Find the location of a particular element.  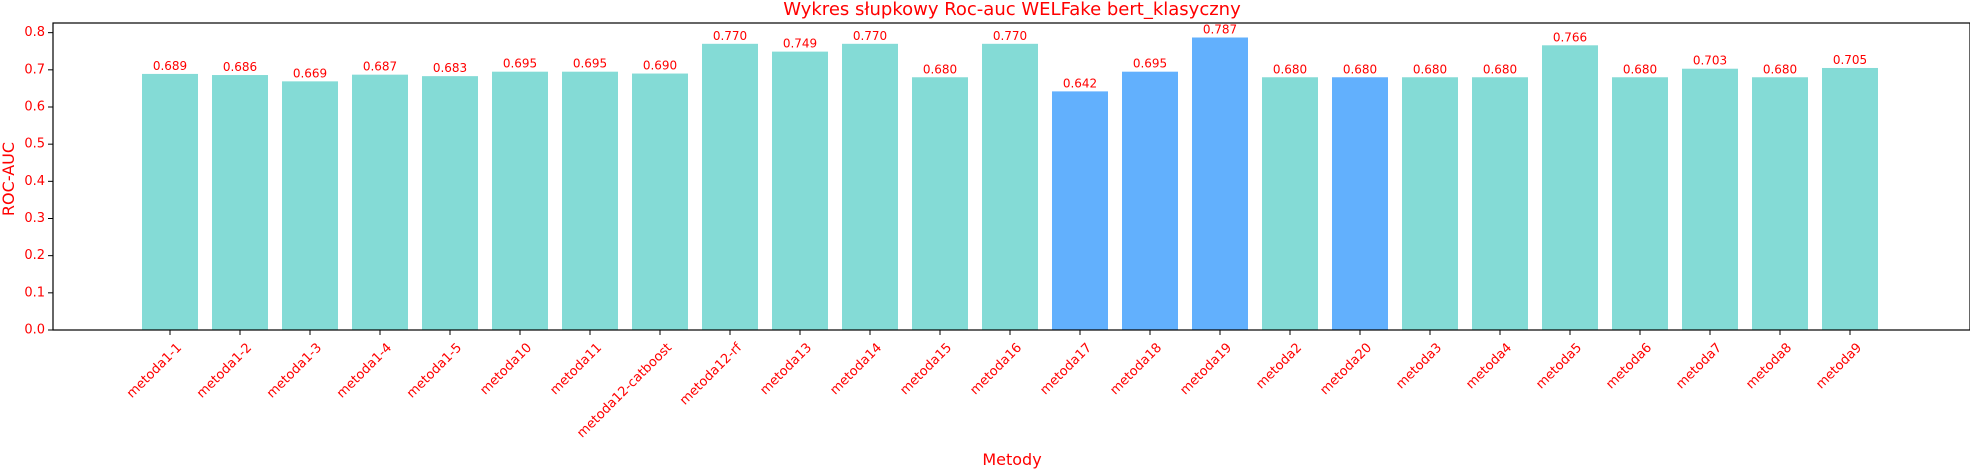

bar-metoda4 is located at coordinates (1500, 204).